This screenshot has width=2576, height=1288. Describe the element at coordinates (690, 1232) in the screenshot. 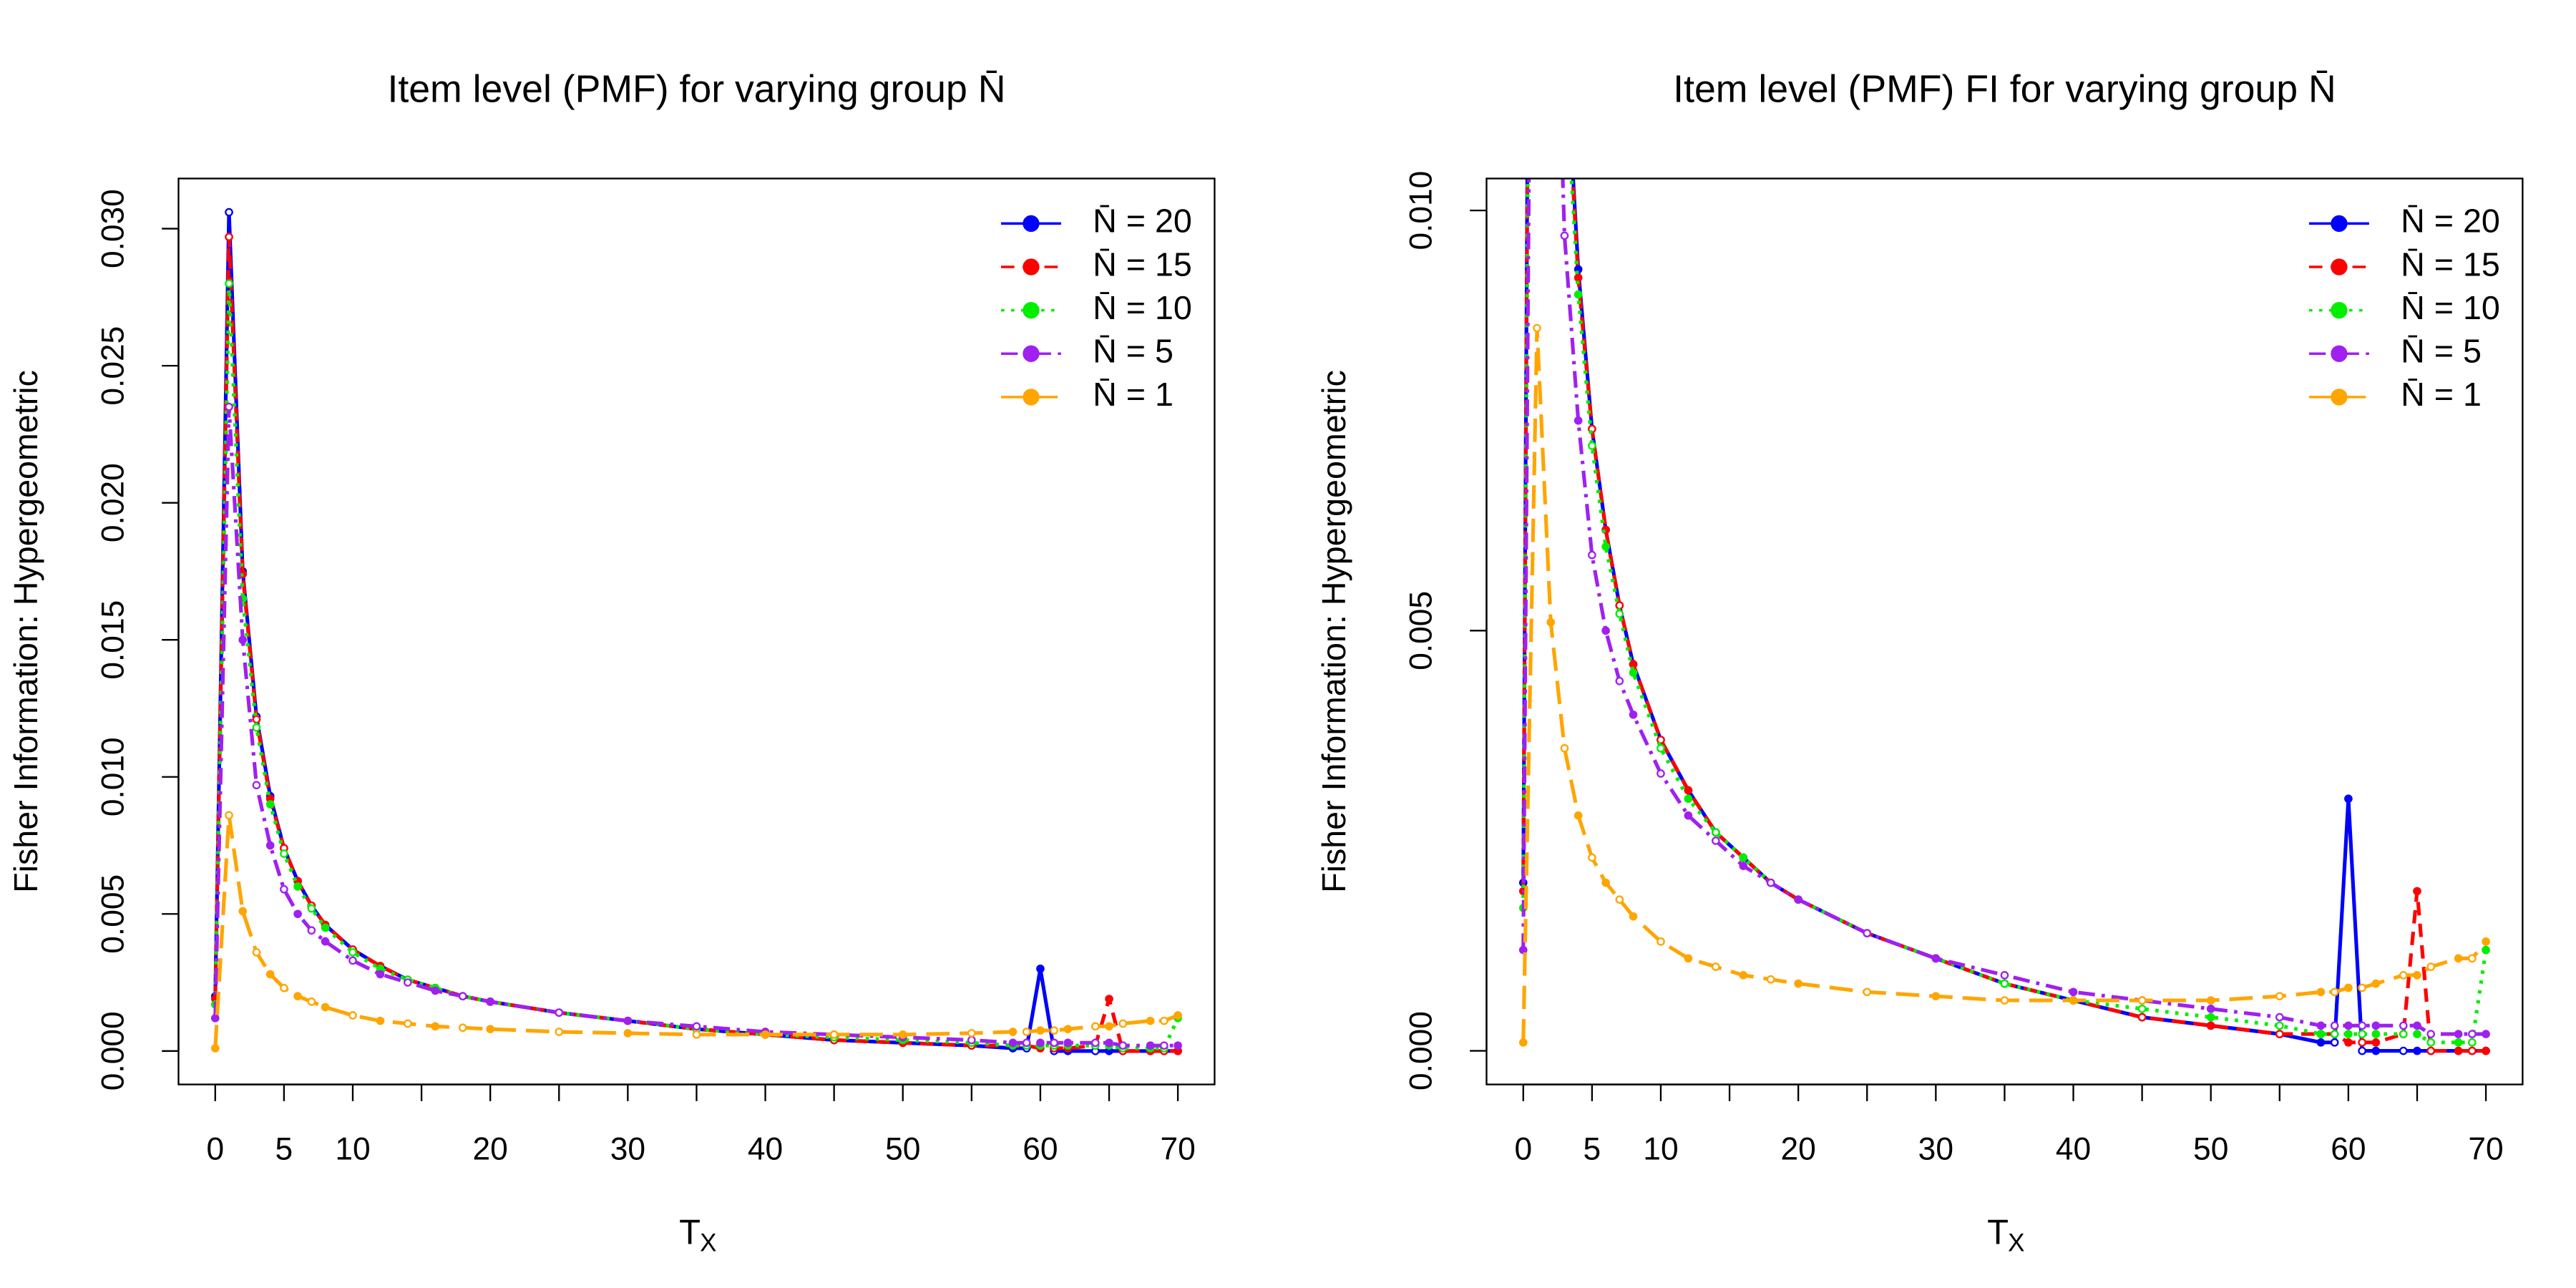

I see `x-axis-label: T` at that location.